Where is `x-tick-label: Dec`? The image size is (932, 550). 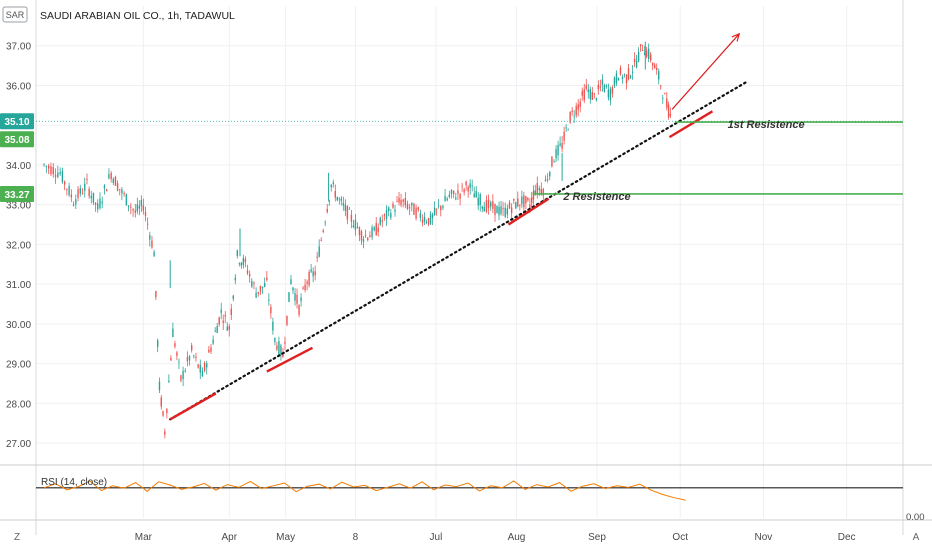 x-tick-label: Dec is located at coordinates (847, 537).